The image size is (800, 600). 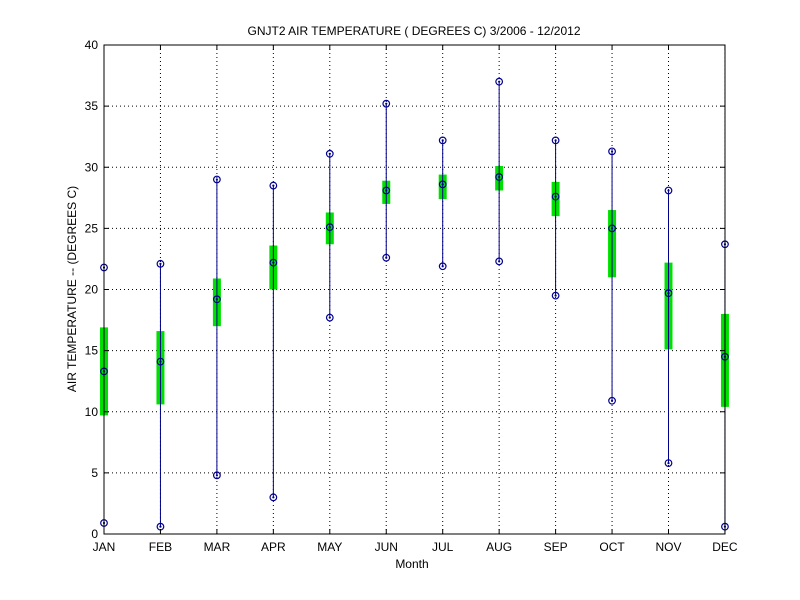 What do you see at coordinates (92, 412) in the screenshot?
I see `y-tick-label: 10` at bounding box center [92, 412].